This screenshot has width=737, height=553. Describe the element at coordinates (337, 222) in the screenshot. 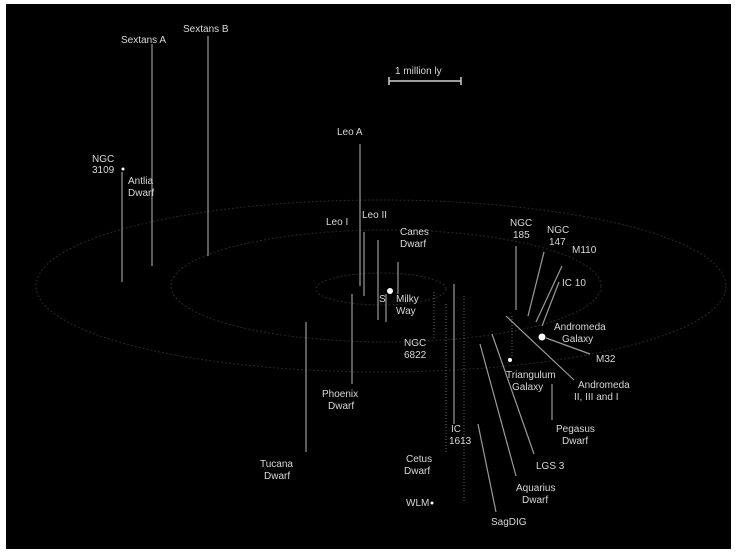

I see `leo-i-label: Leo I` at that location.